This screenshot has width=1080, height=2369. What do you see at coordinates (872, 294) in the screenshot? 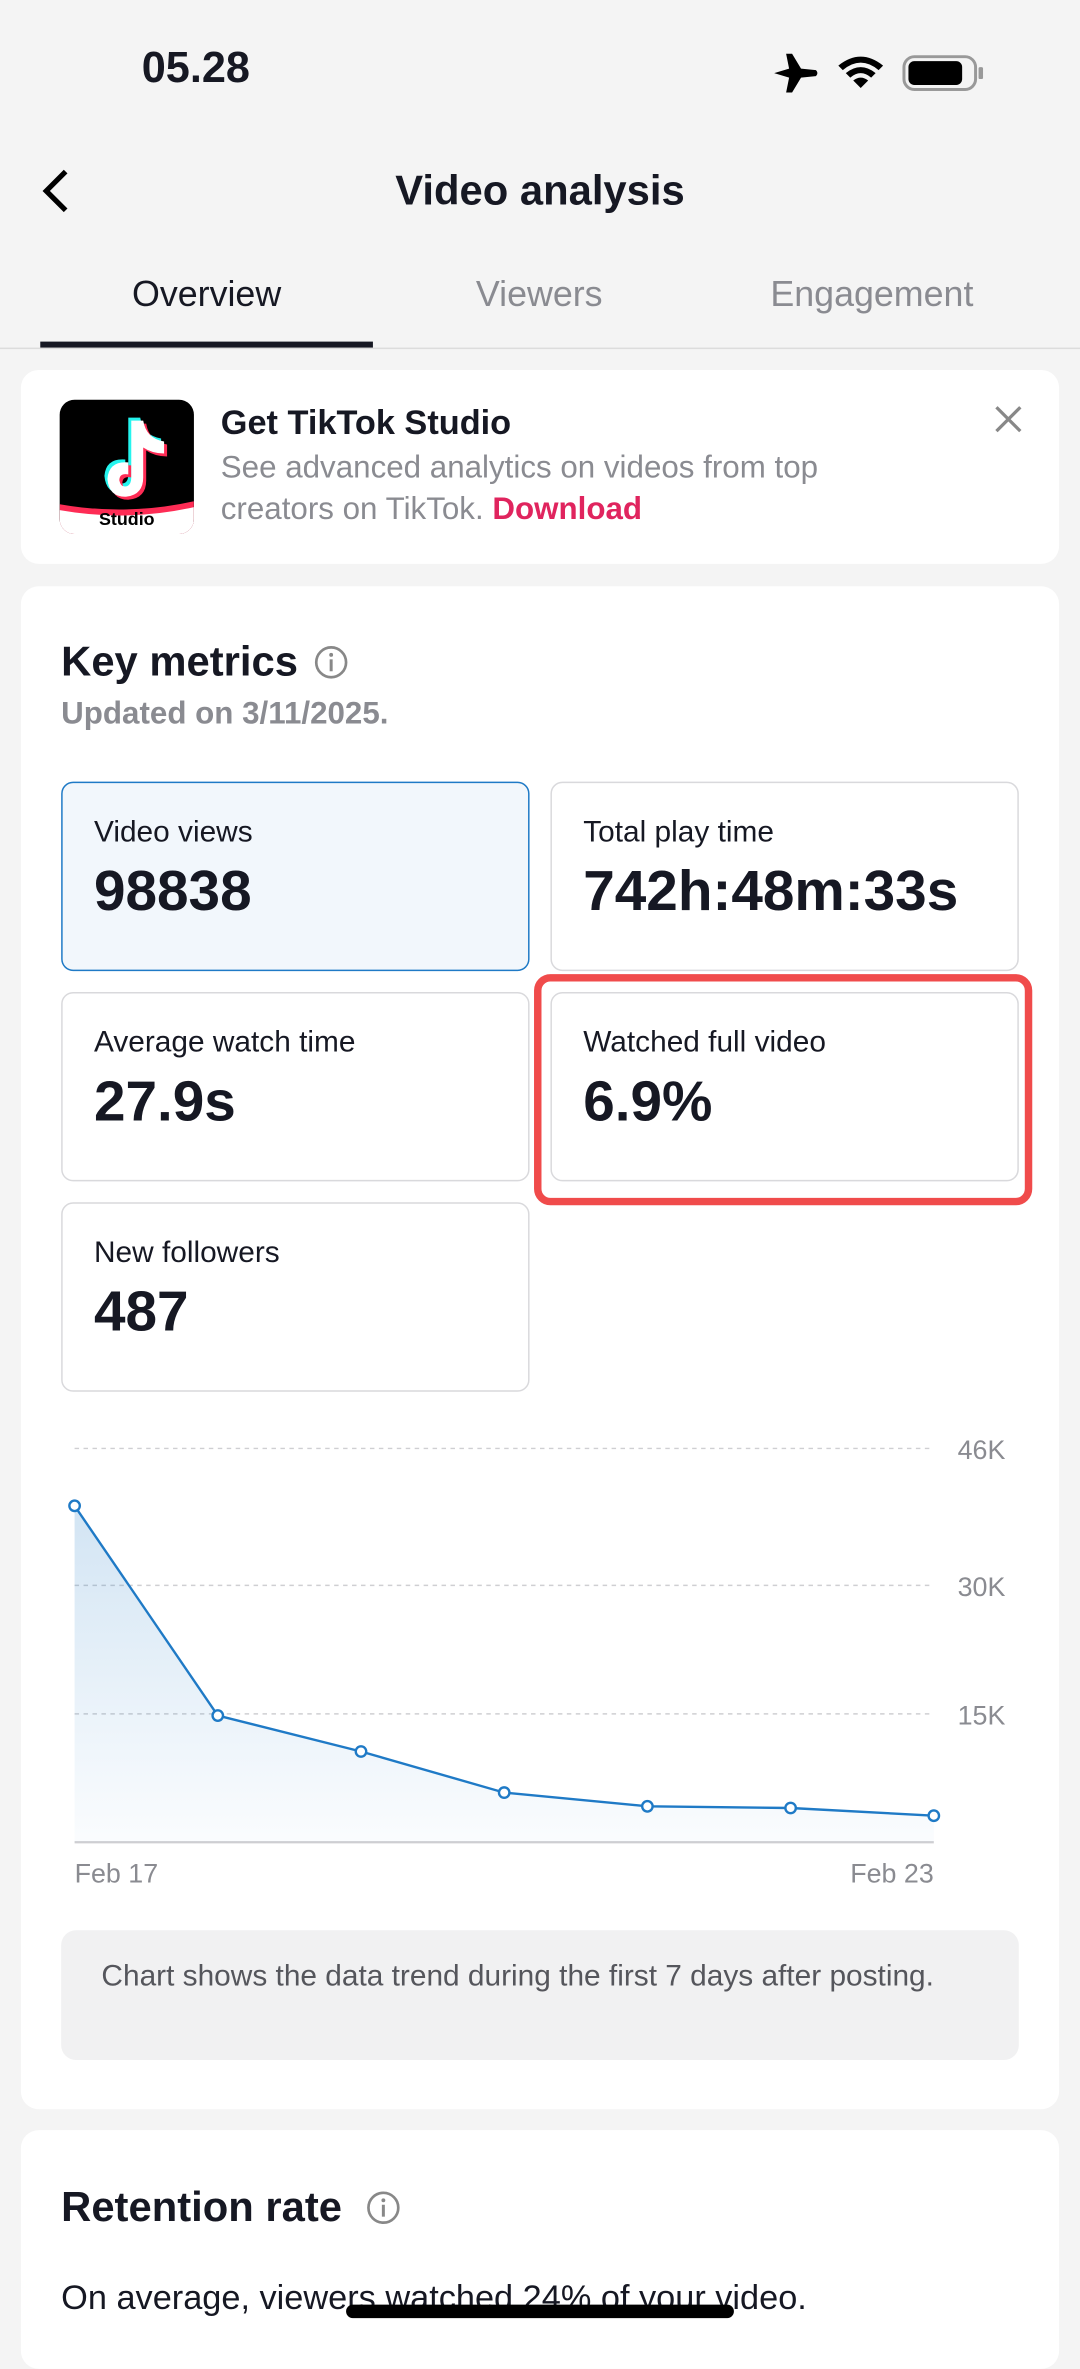
I see `tab: Engagement` at bounding box center [872, 294].